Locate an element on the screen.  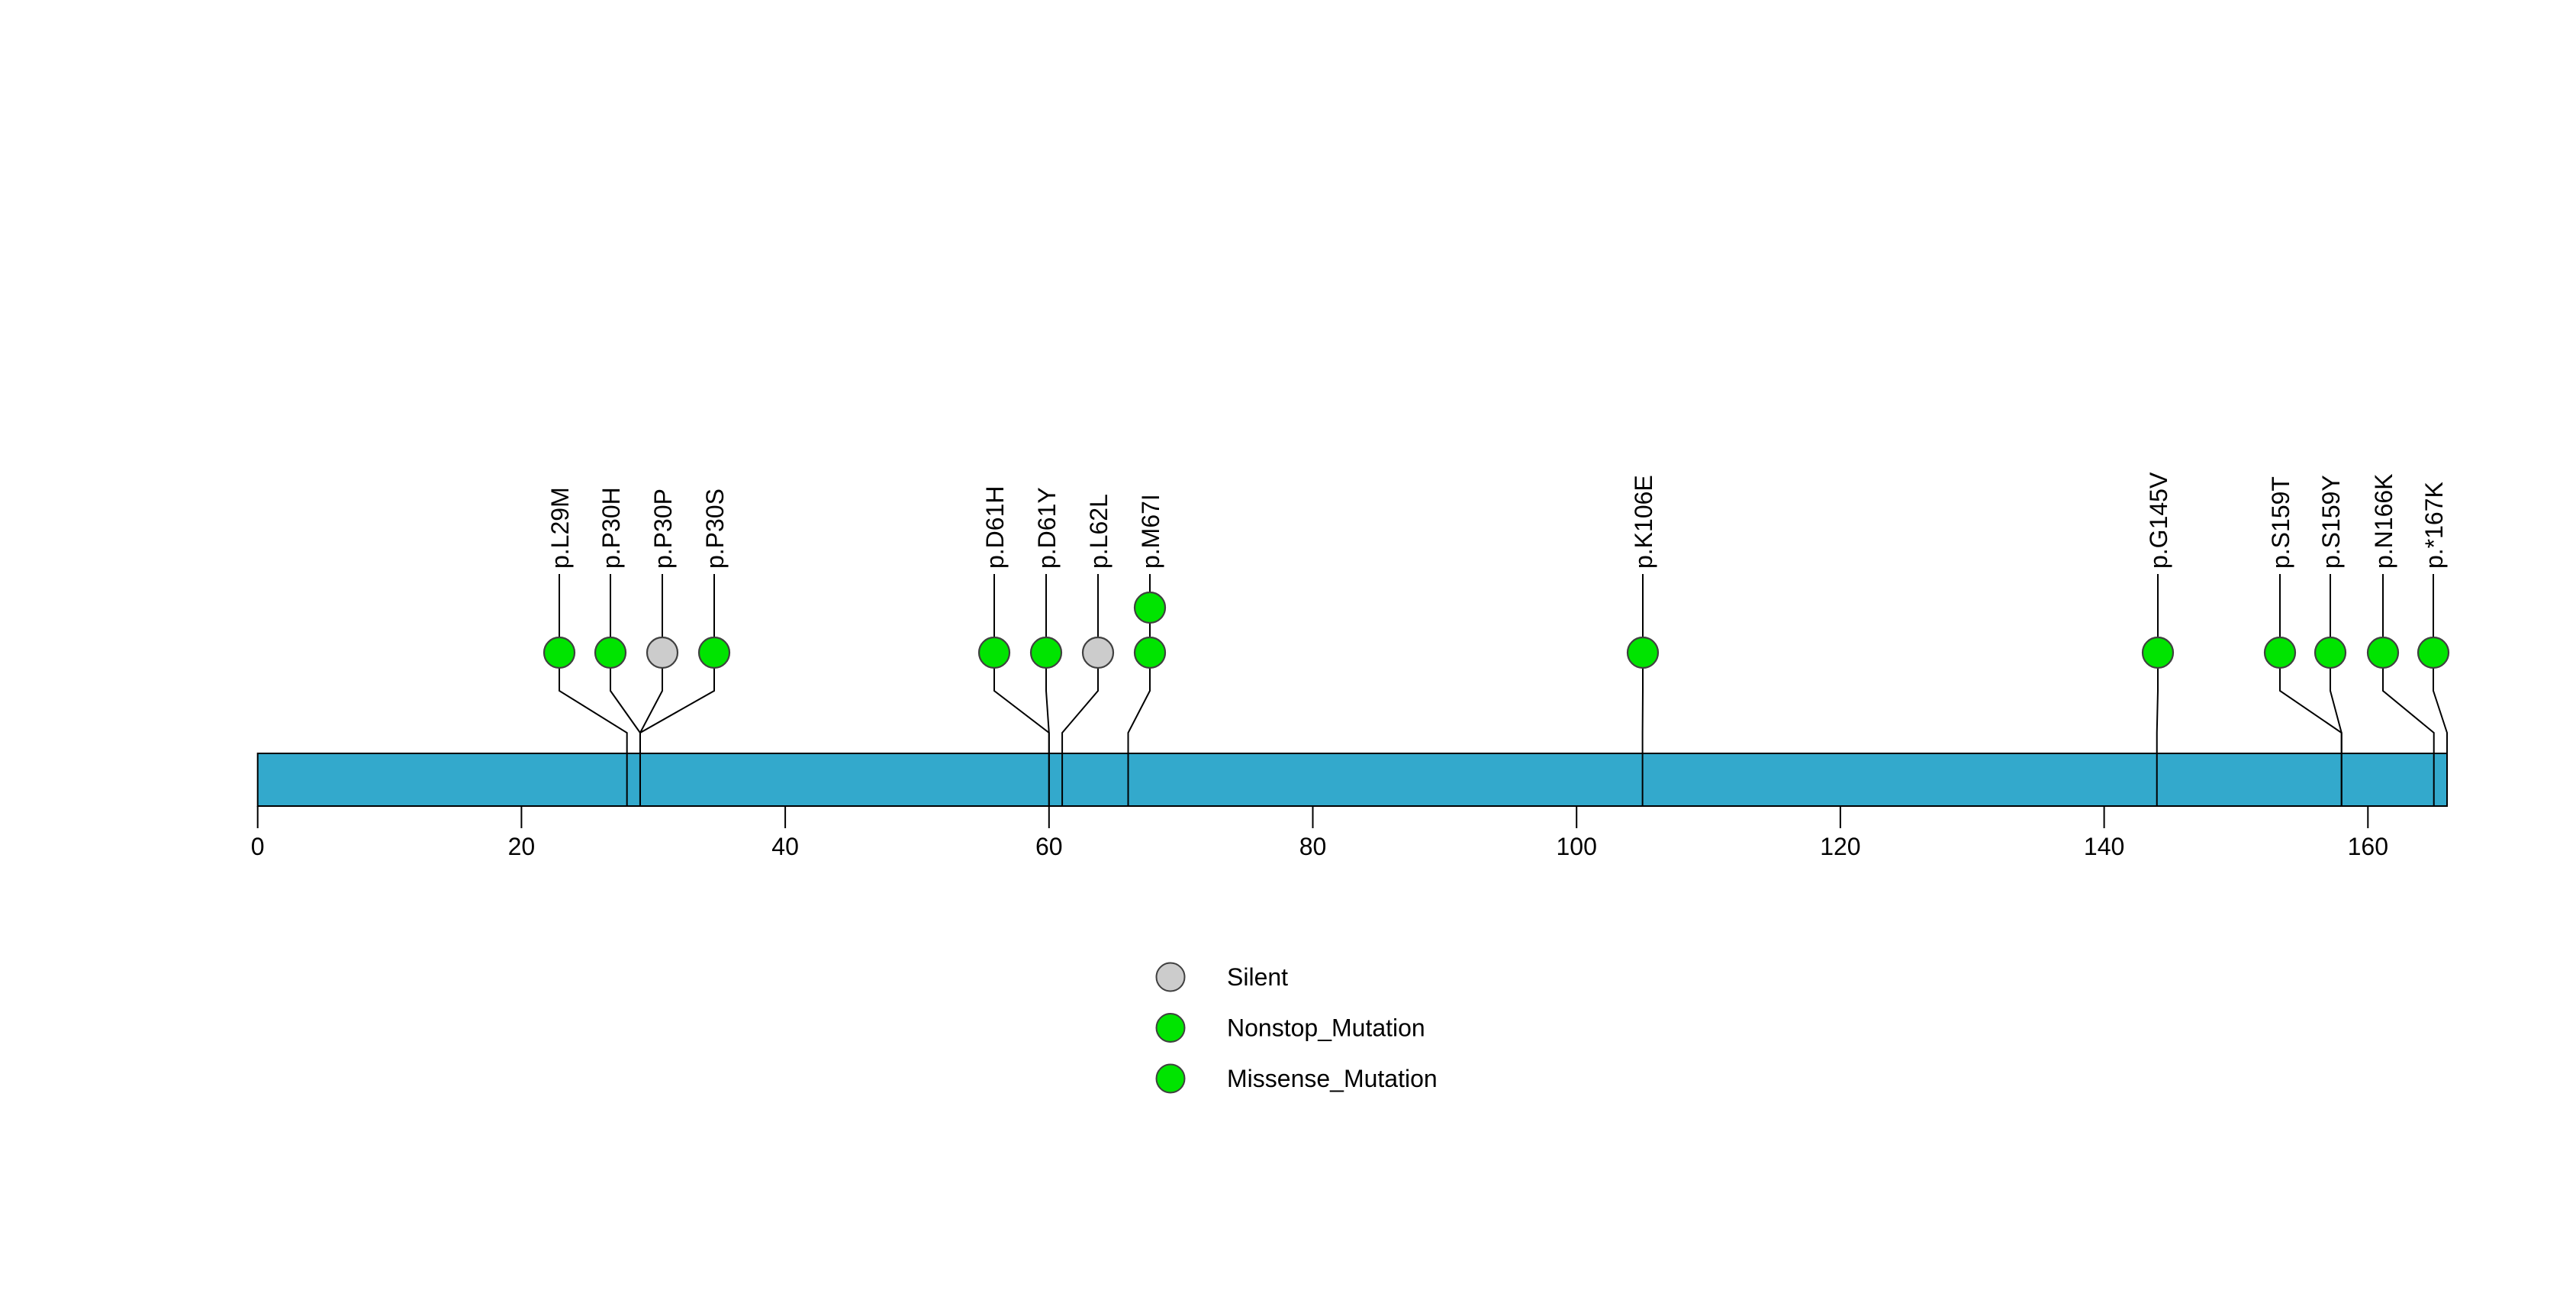
mutation-lollipop: p.K106E is located at coordinates (1643, 641).